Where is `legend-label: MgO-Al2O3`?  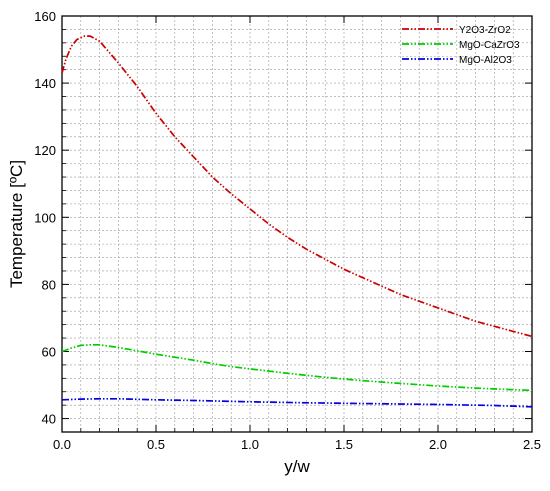 legend-label: MgO-Al2O3 is located at coordinates (485, 60).